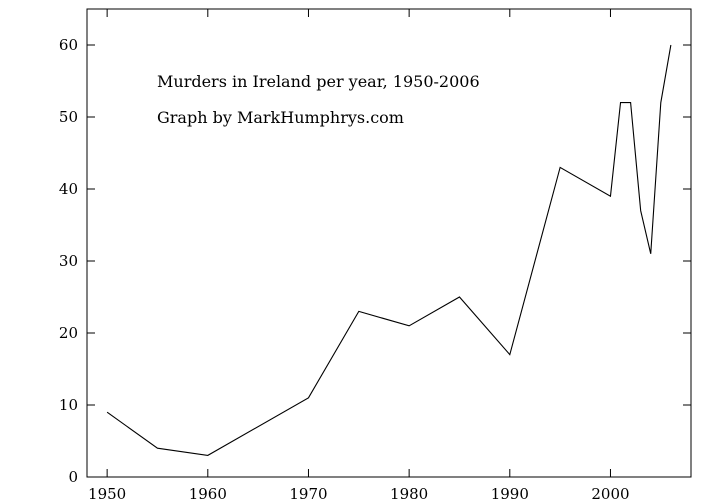 The width and height of the screenshot is (720, 504). What do you see at coordinates (510, 494) in the screenshot?
I see `x-tick-label: 1990` at bounding box center [510, 494].